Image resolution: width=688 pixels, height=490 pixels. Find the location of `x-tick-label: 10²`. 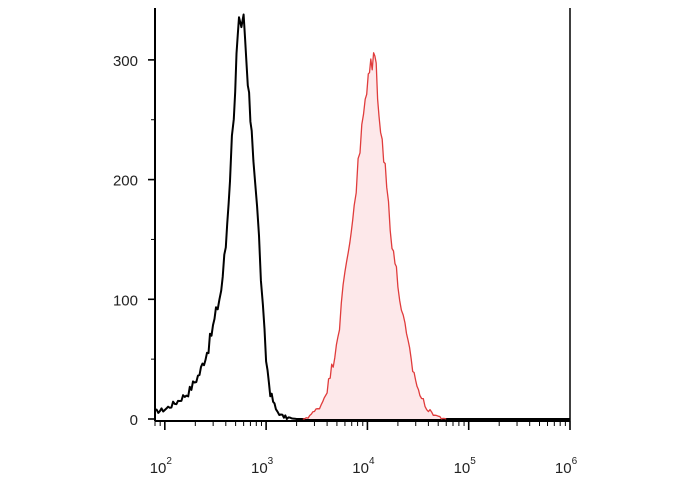

x-tick-label: 10² is located at coordinates (161, 466).